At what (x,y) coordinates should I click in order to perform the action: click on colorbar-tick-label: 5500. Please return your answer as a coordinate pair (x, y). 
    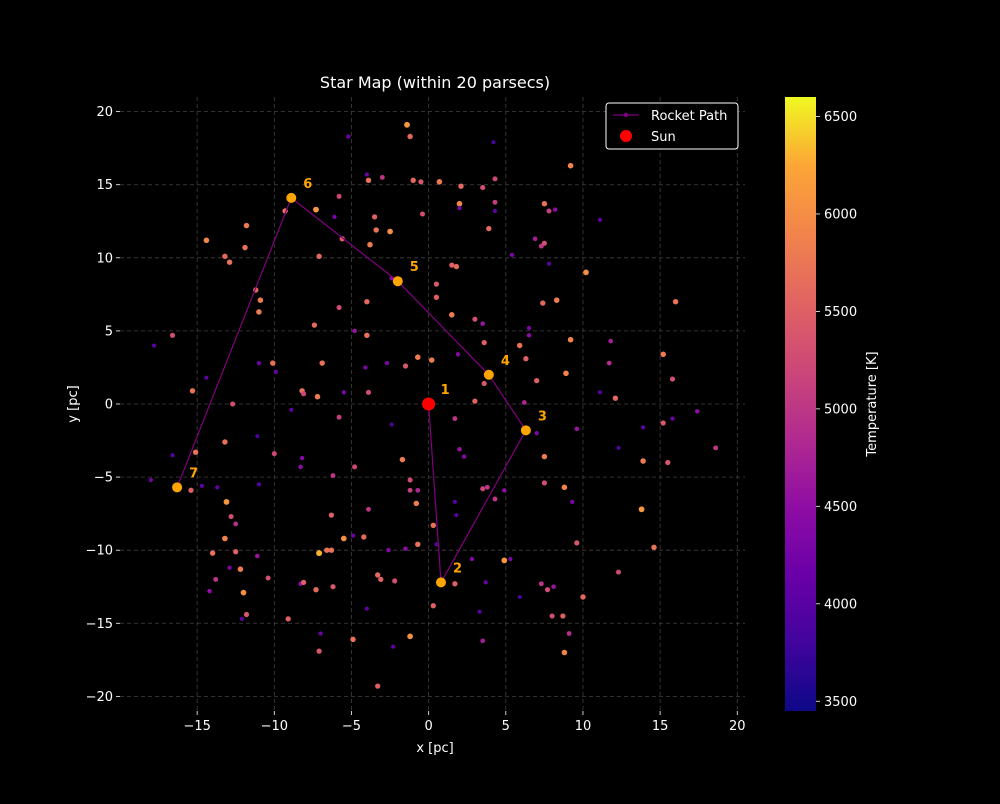
    Looking at the image, I should click on (840, 312).